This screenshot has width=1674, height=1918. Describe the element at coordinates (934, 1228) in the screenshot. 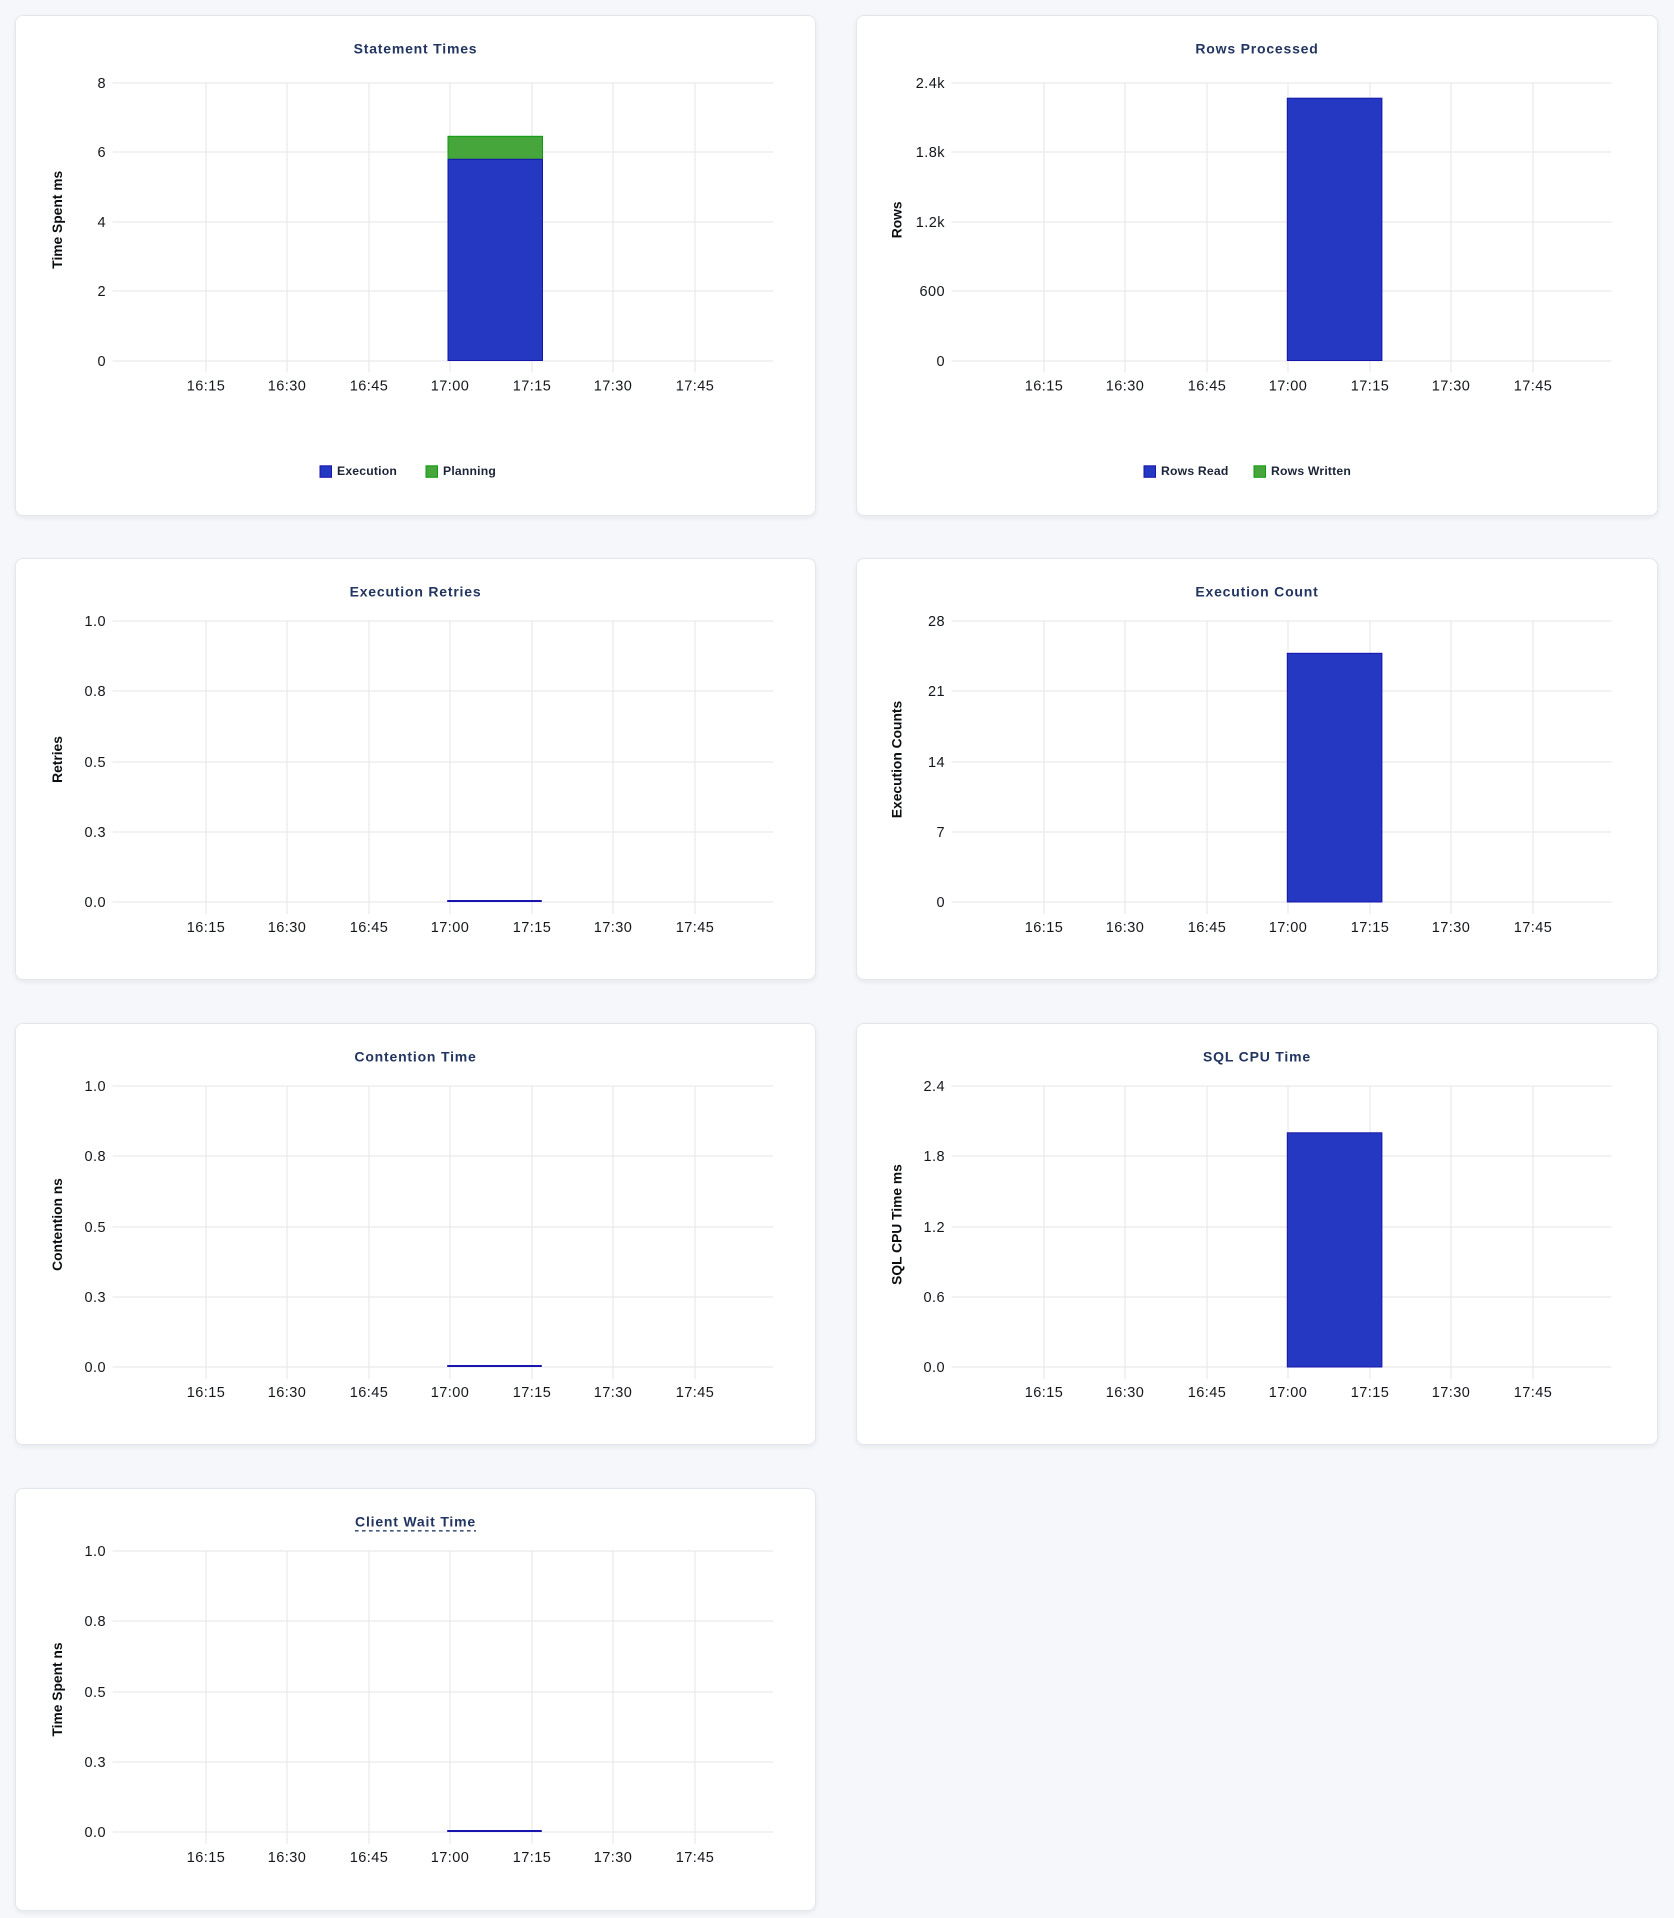

I see `svg-text: 1.2` at that location.